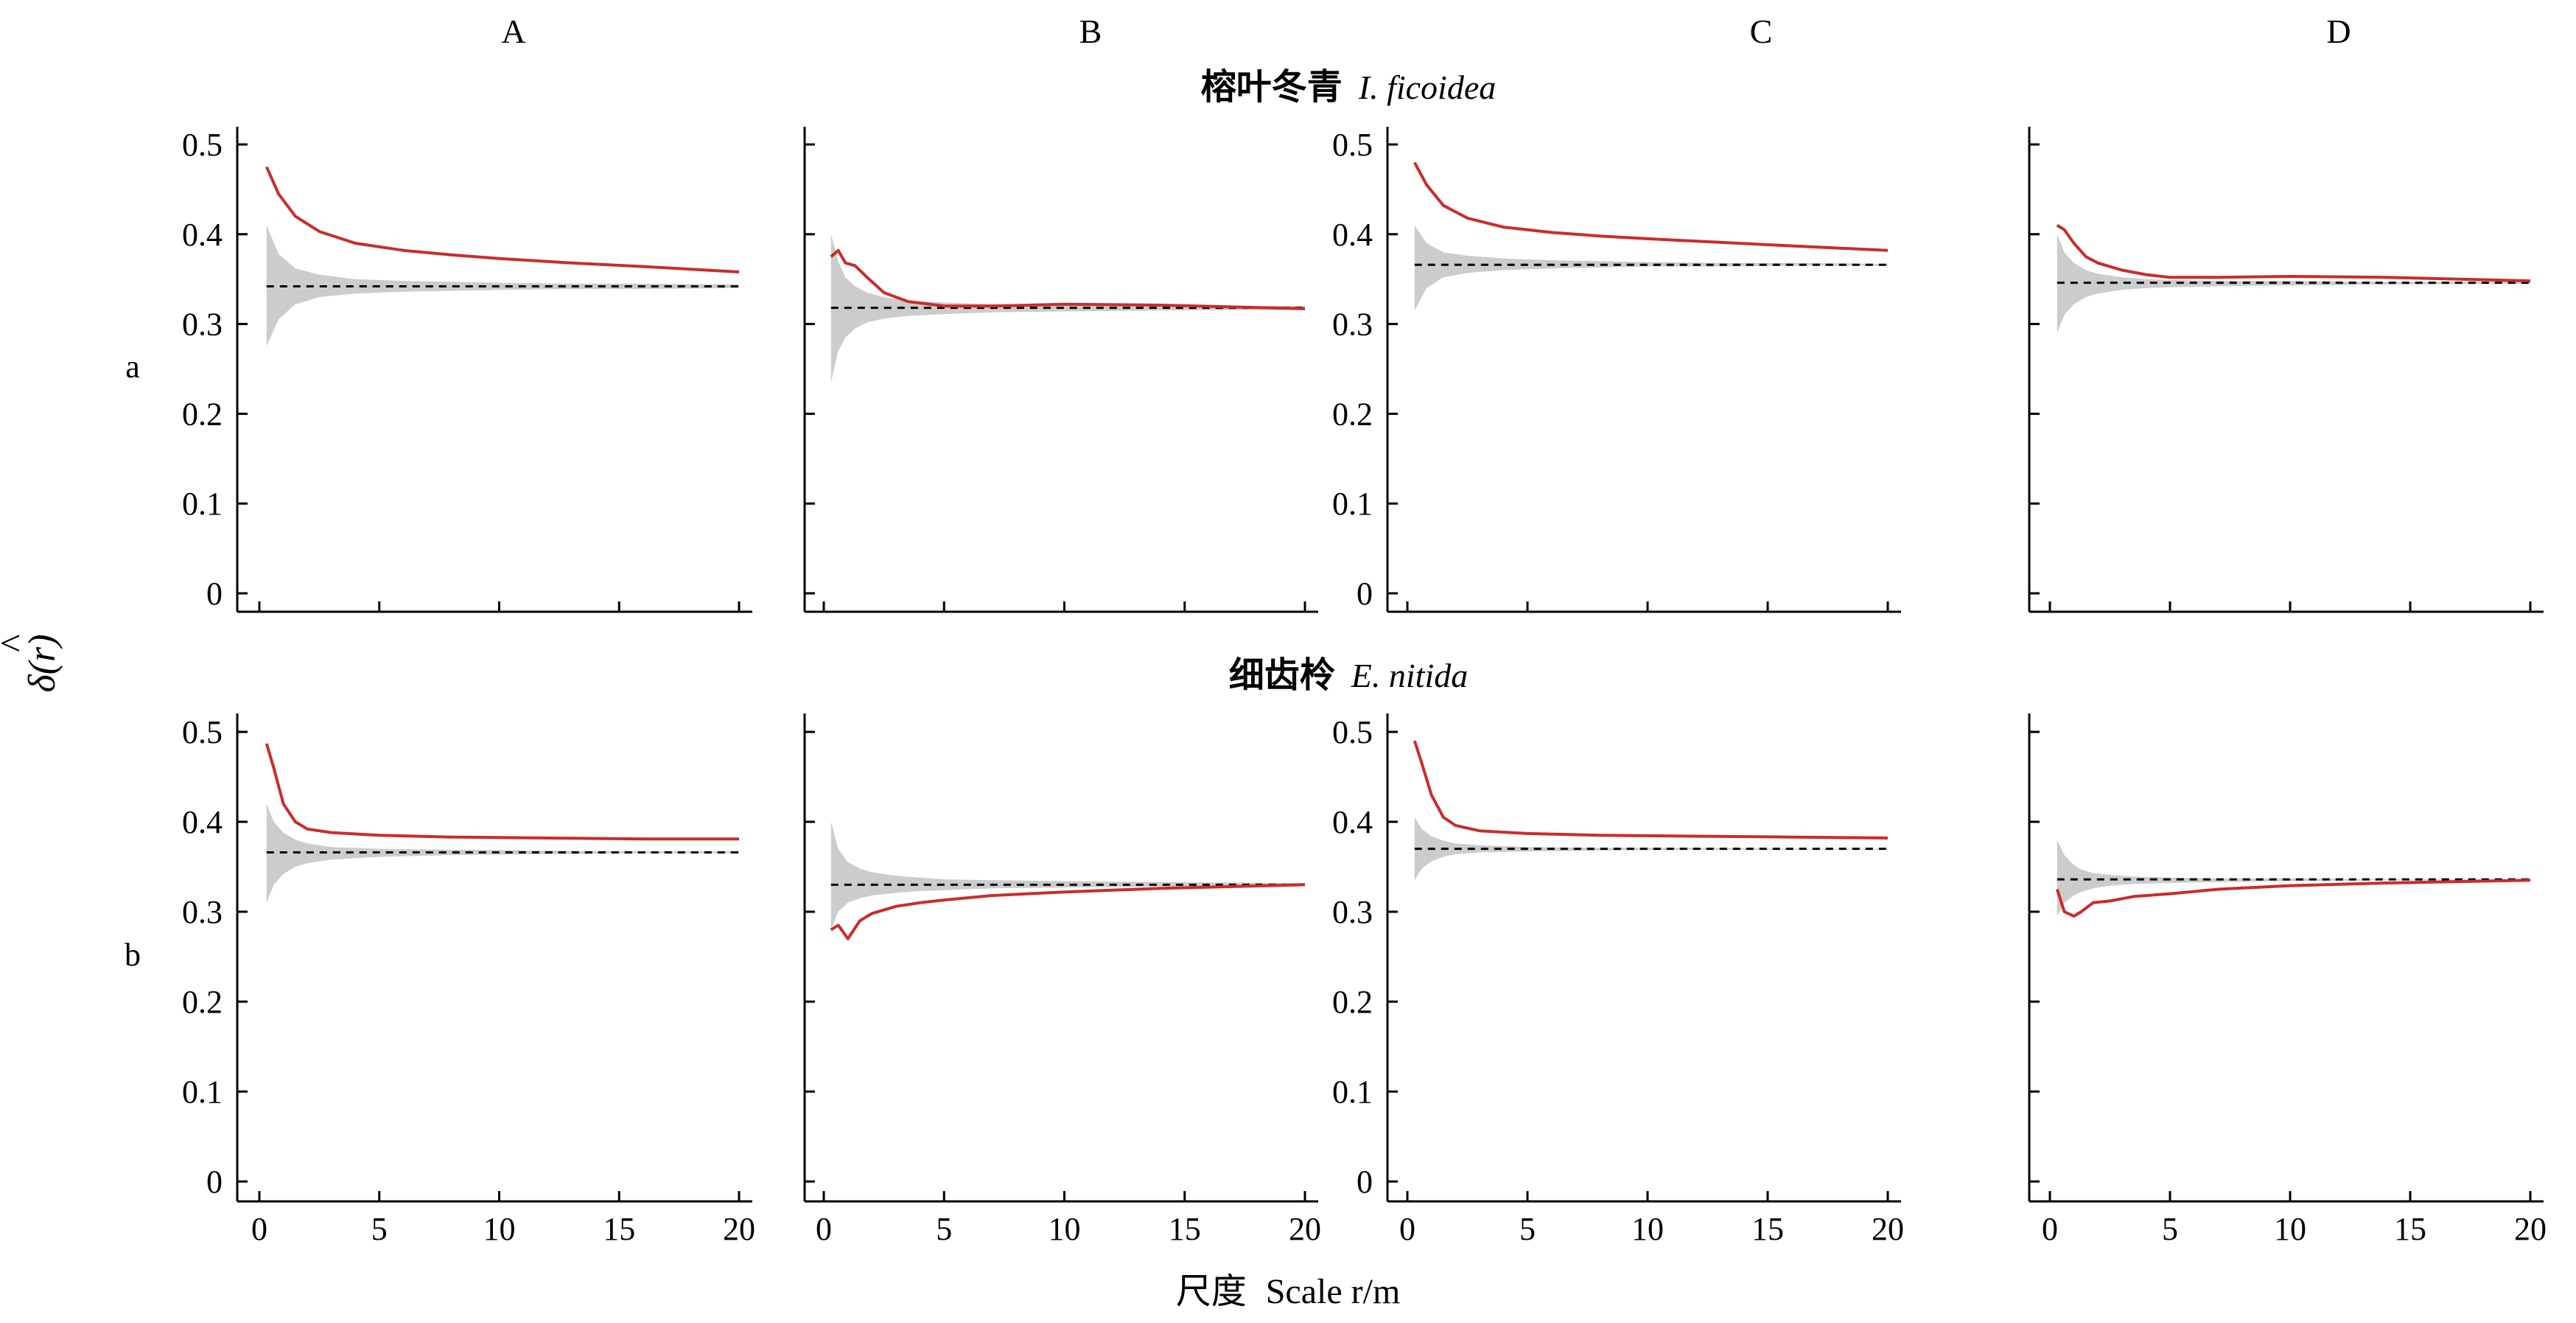 This screenshot has height=1323, width=2576. Describe the element at coordinates (502, 285) in the screenshot. I see `envelope-band-a-A` at that location.